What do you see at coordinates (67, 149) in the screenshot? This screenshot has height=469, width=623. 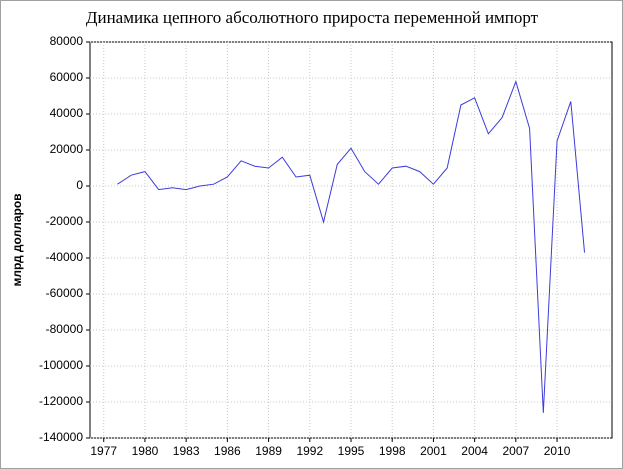 I see `y-tick-label: 20000` at bounding box center [67, 149].